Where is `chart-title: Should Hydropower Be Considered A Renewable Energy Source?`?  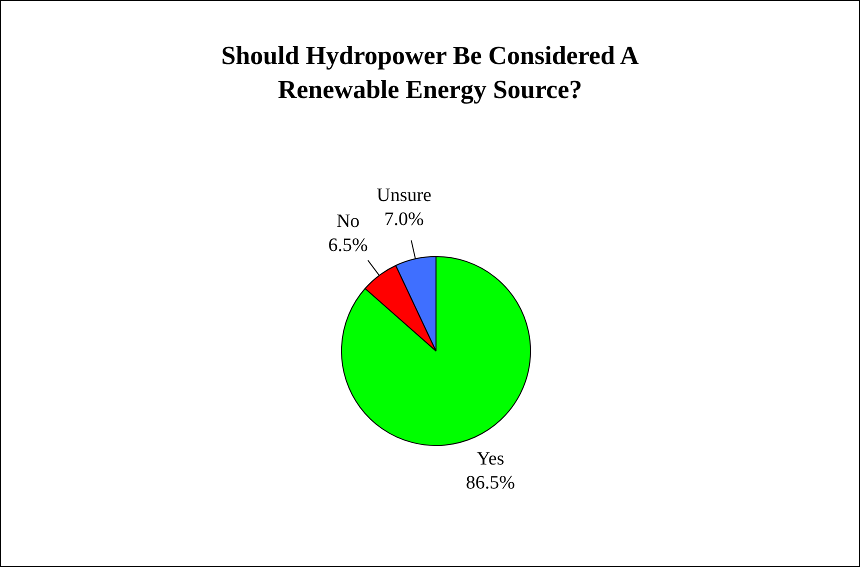
chart-title: Should Hydropower Be Considered A Renewable Energy Source? is located at coordinates (430, 73).